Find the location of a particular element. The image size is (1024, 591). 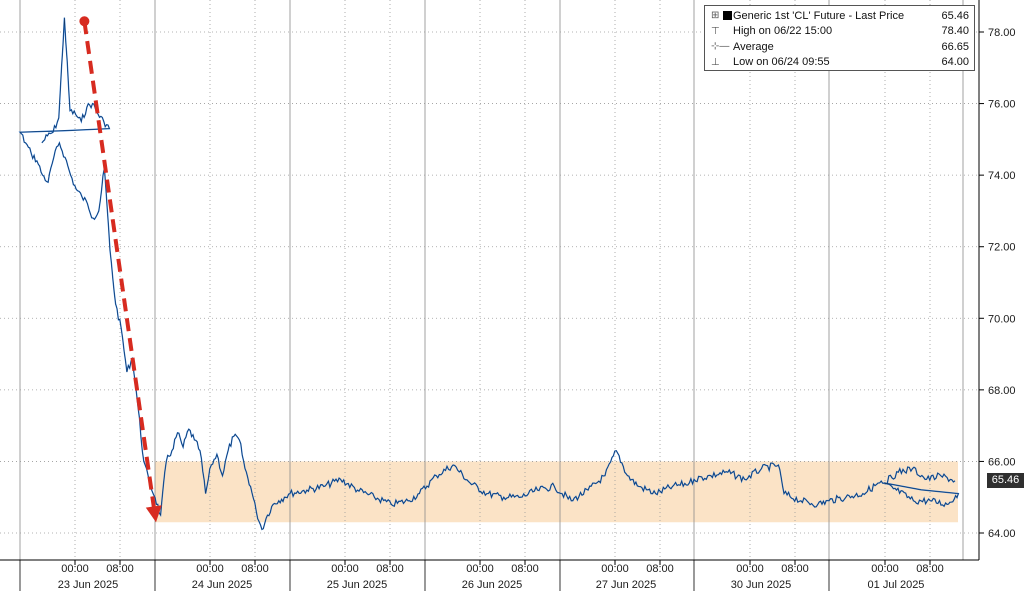

x-date-label: 27 Jun 2025 is located at coordinates (626, 585).